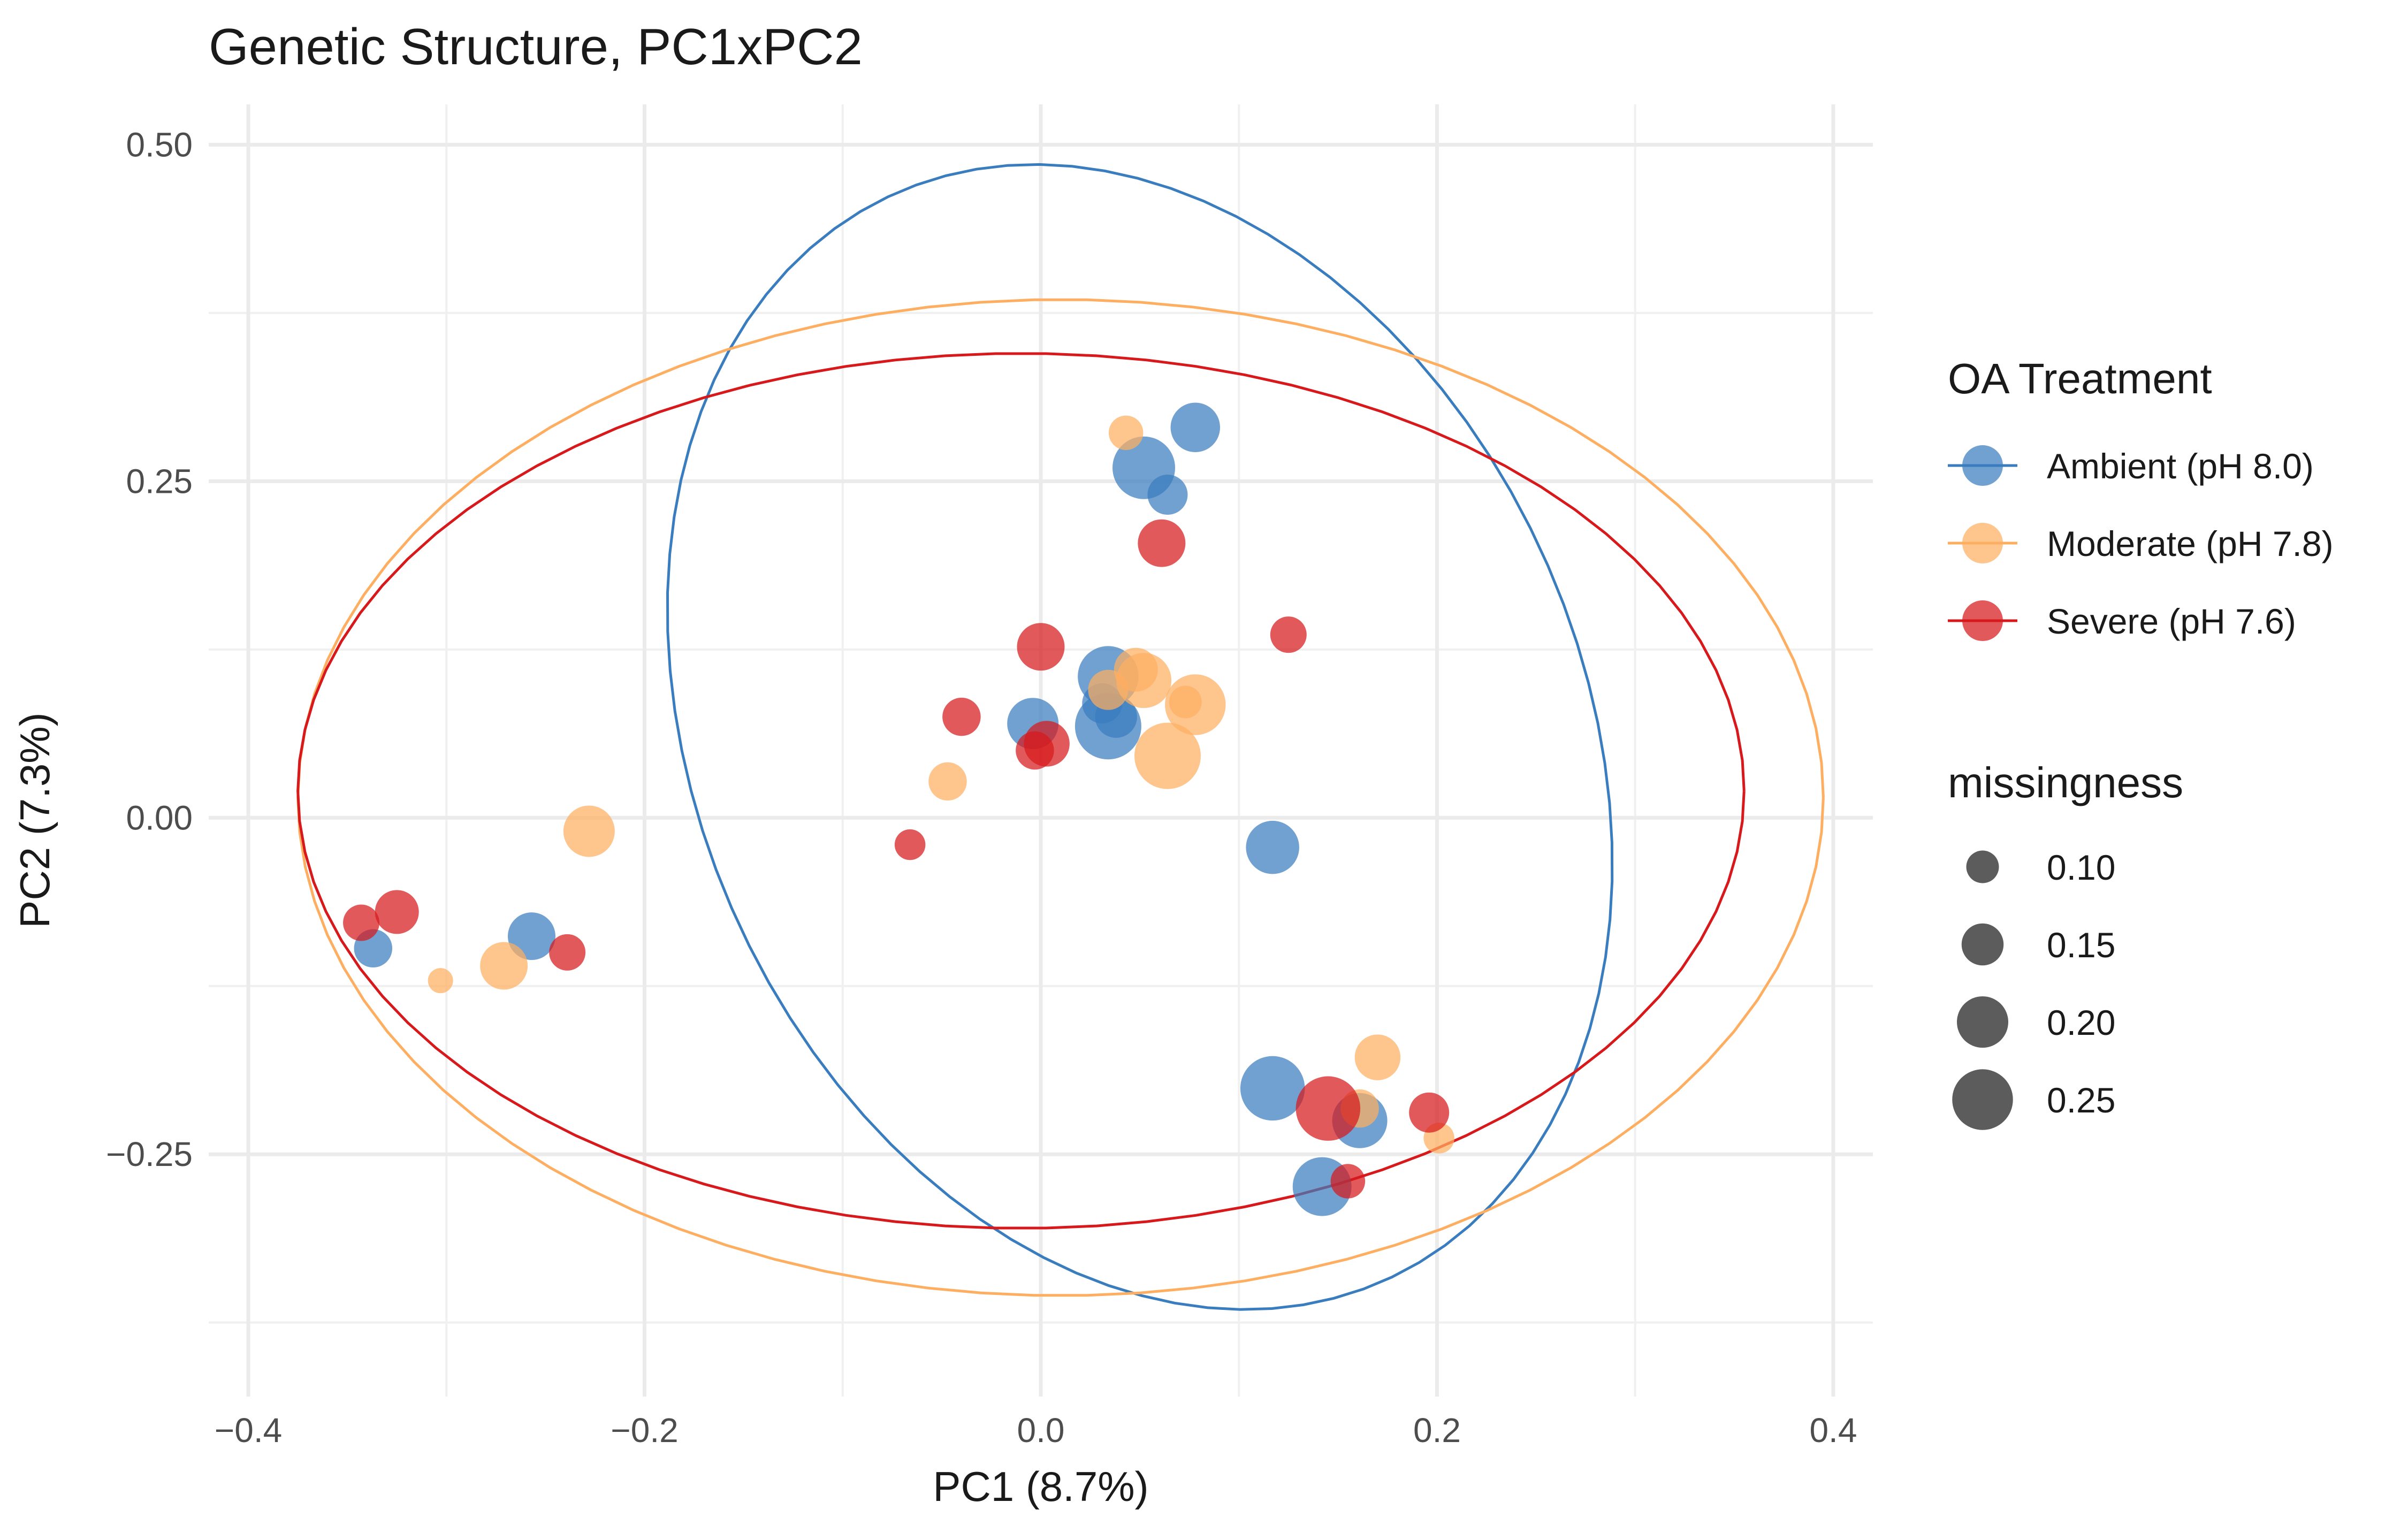  What do you see at coordinates (1982, 621) in the screenshot?
I see `legend-key-dot-severe` at bounding box center [1982, 621].